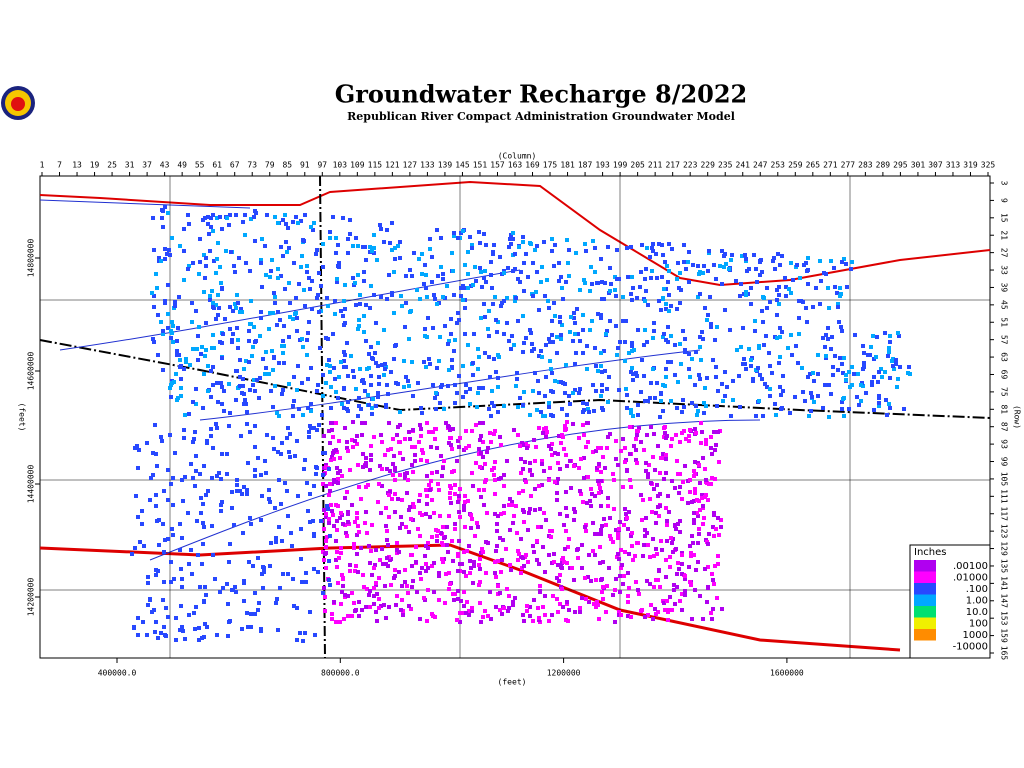 Image resolution: width=1024 pixels, height=768 pixels. Describe the element at coordinates (357, 165) in the screenshot. I see `column-label: 109` at that location.